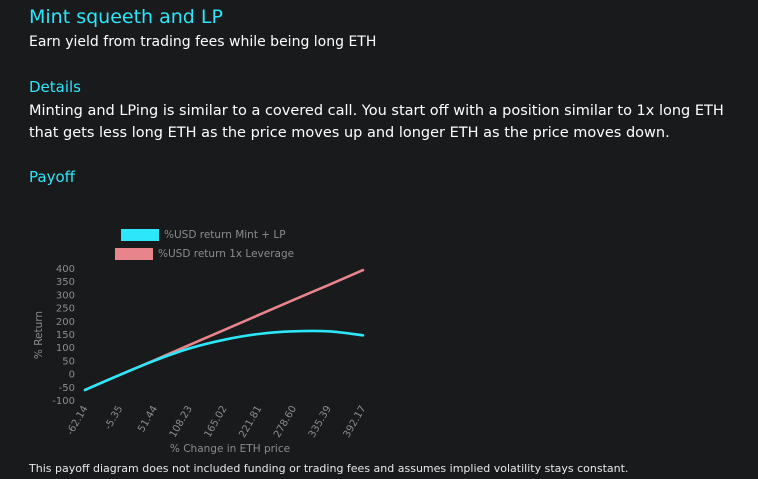  Describe the element at coordinates (285, 422) in the screenshot. I see `x-tick-label: 278.60` at that location.